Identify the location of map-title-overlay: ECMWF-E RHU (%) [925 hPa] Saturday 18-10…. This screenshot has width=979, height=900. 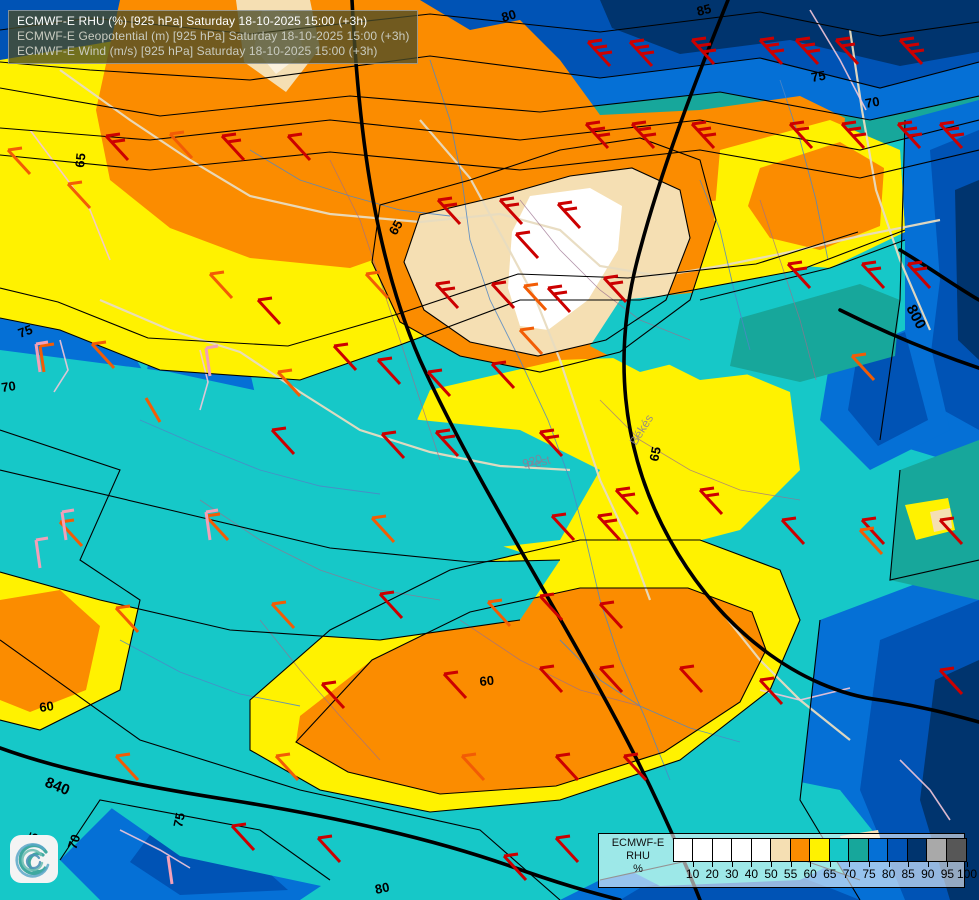
(213, 37).